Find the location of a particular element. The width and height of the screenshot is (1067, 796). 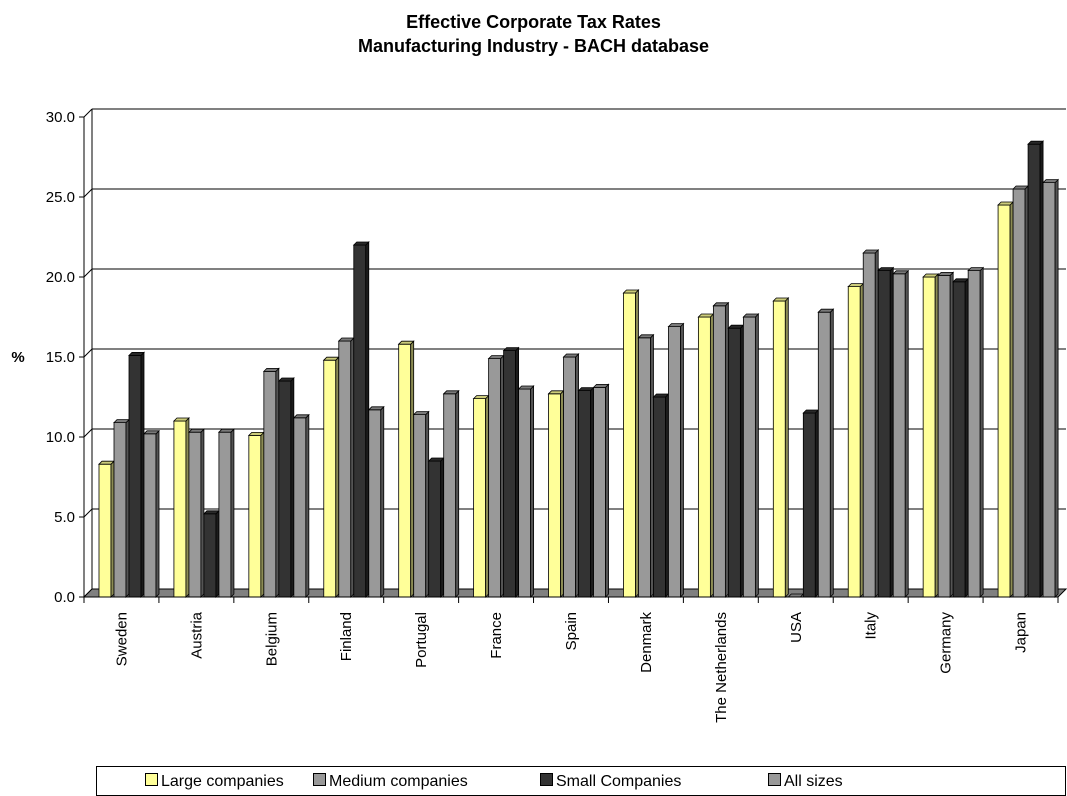

x-tick-label: Italy is located at coordinates (871, 626).